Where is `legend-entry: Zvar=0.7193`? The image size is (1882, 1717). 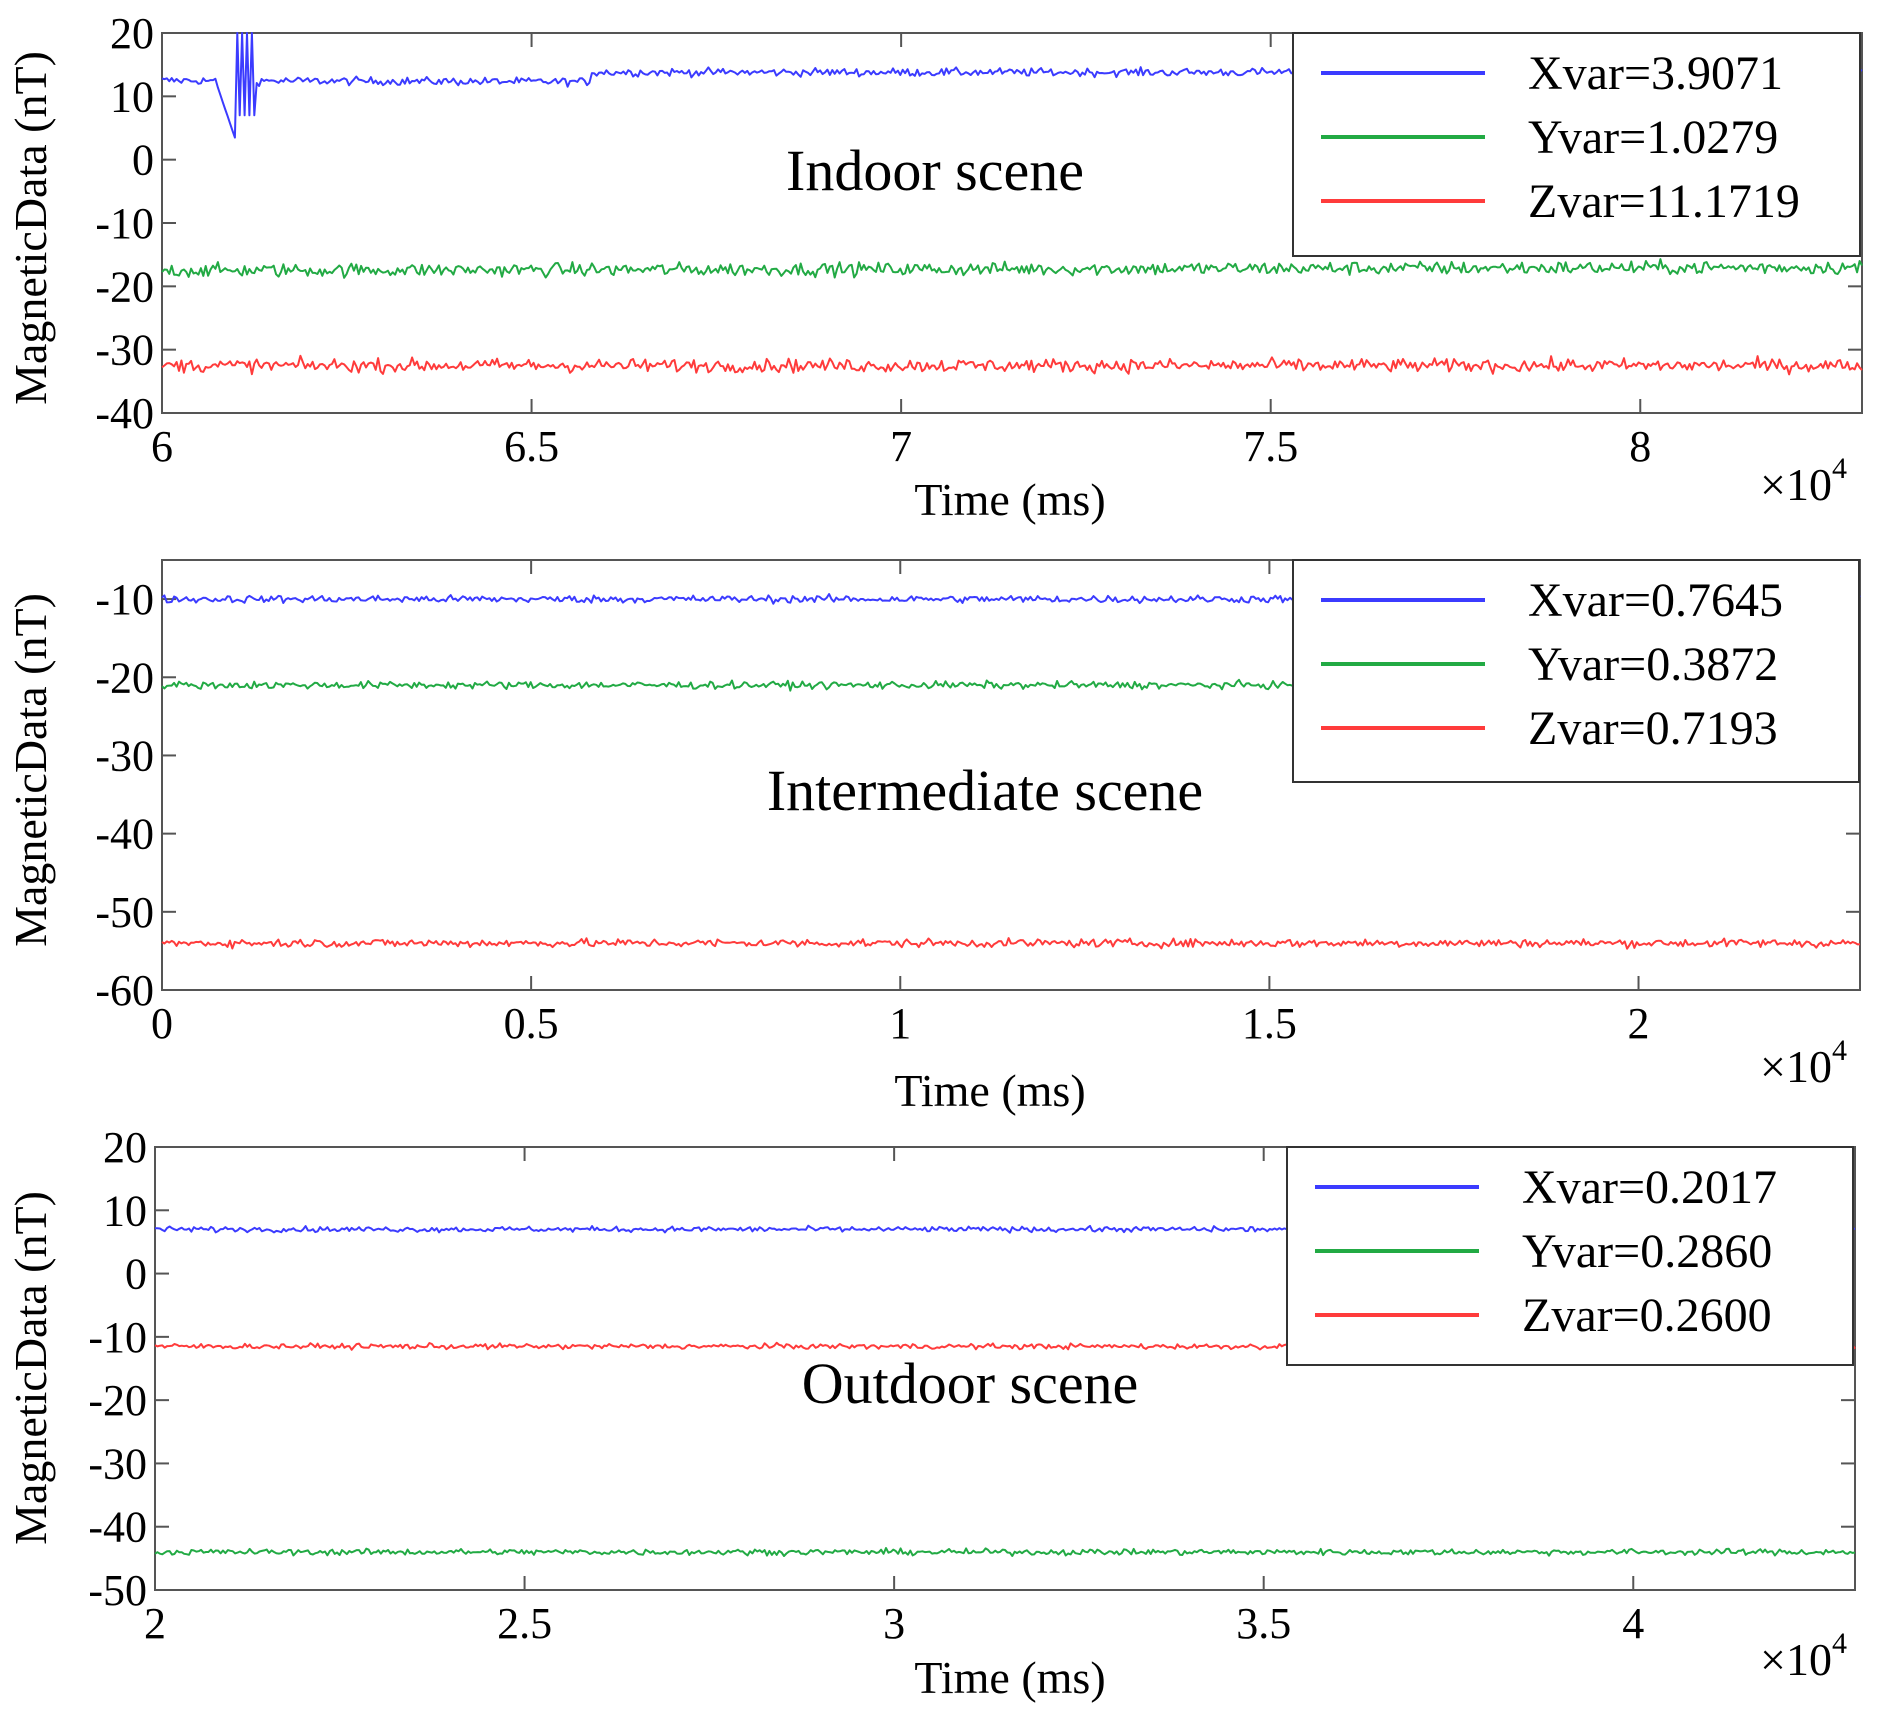 legend-entry: Zvar=0.7193 is located at coordinates (1653, 728).